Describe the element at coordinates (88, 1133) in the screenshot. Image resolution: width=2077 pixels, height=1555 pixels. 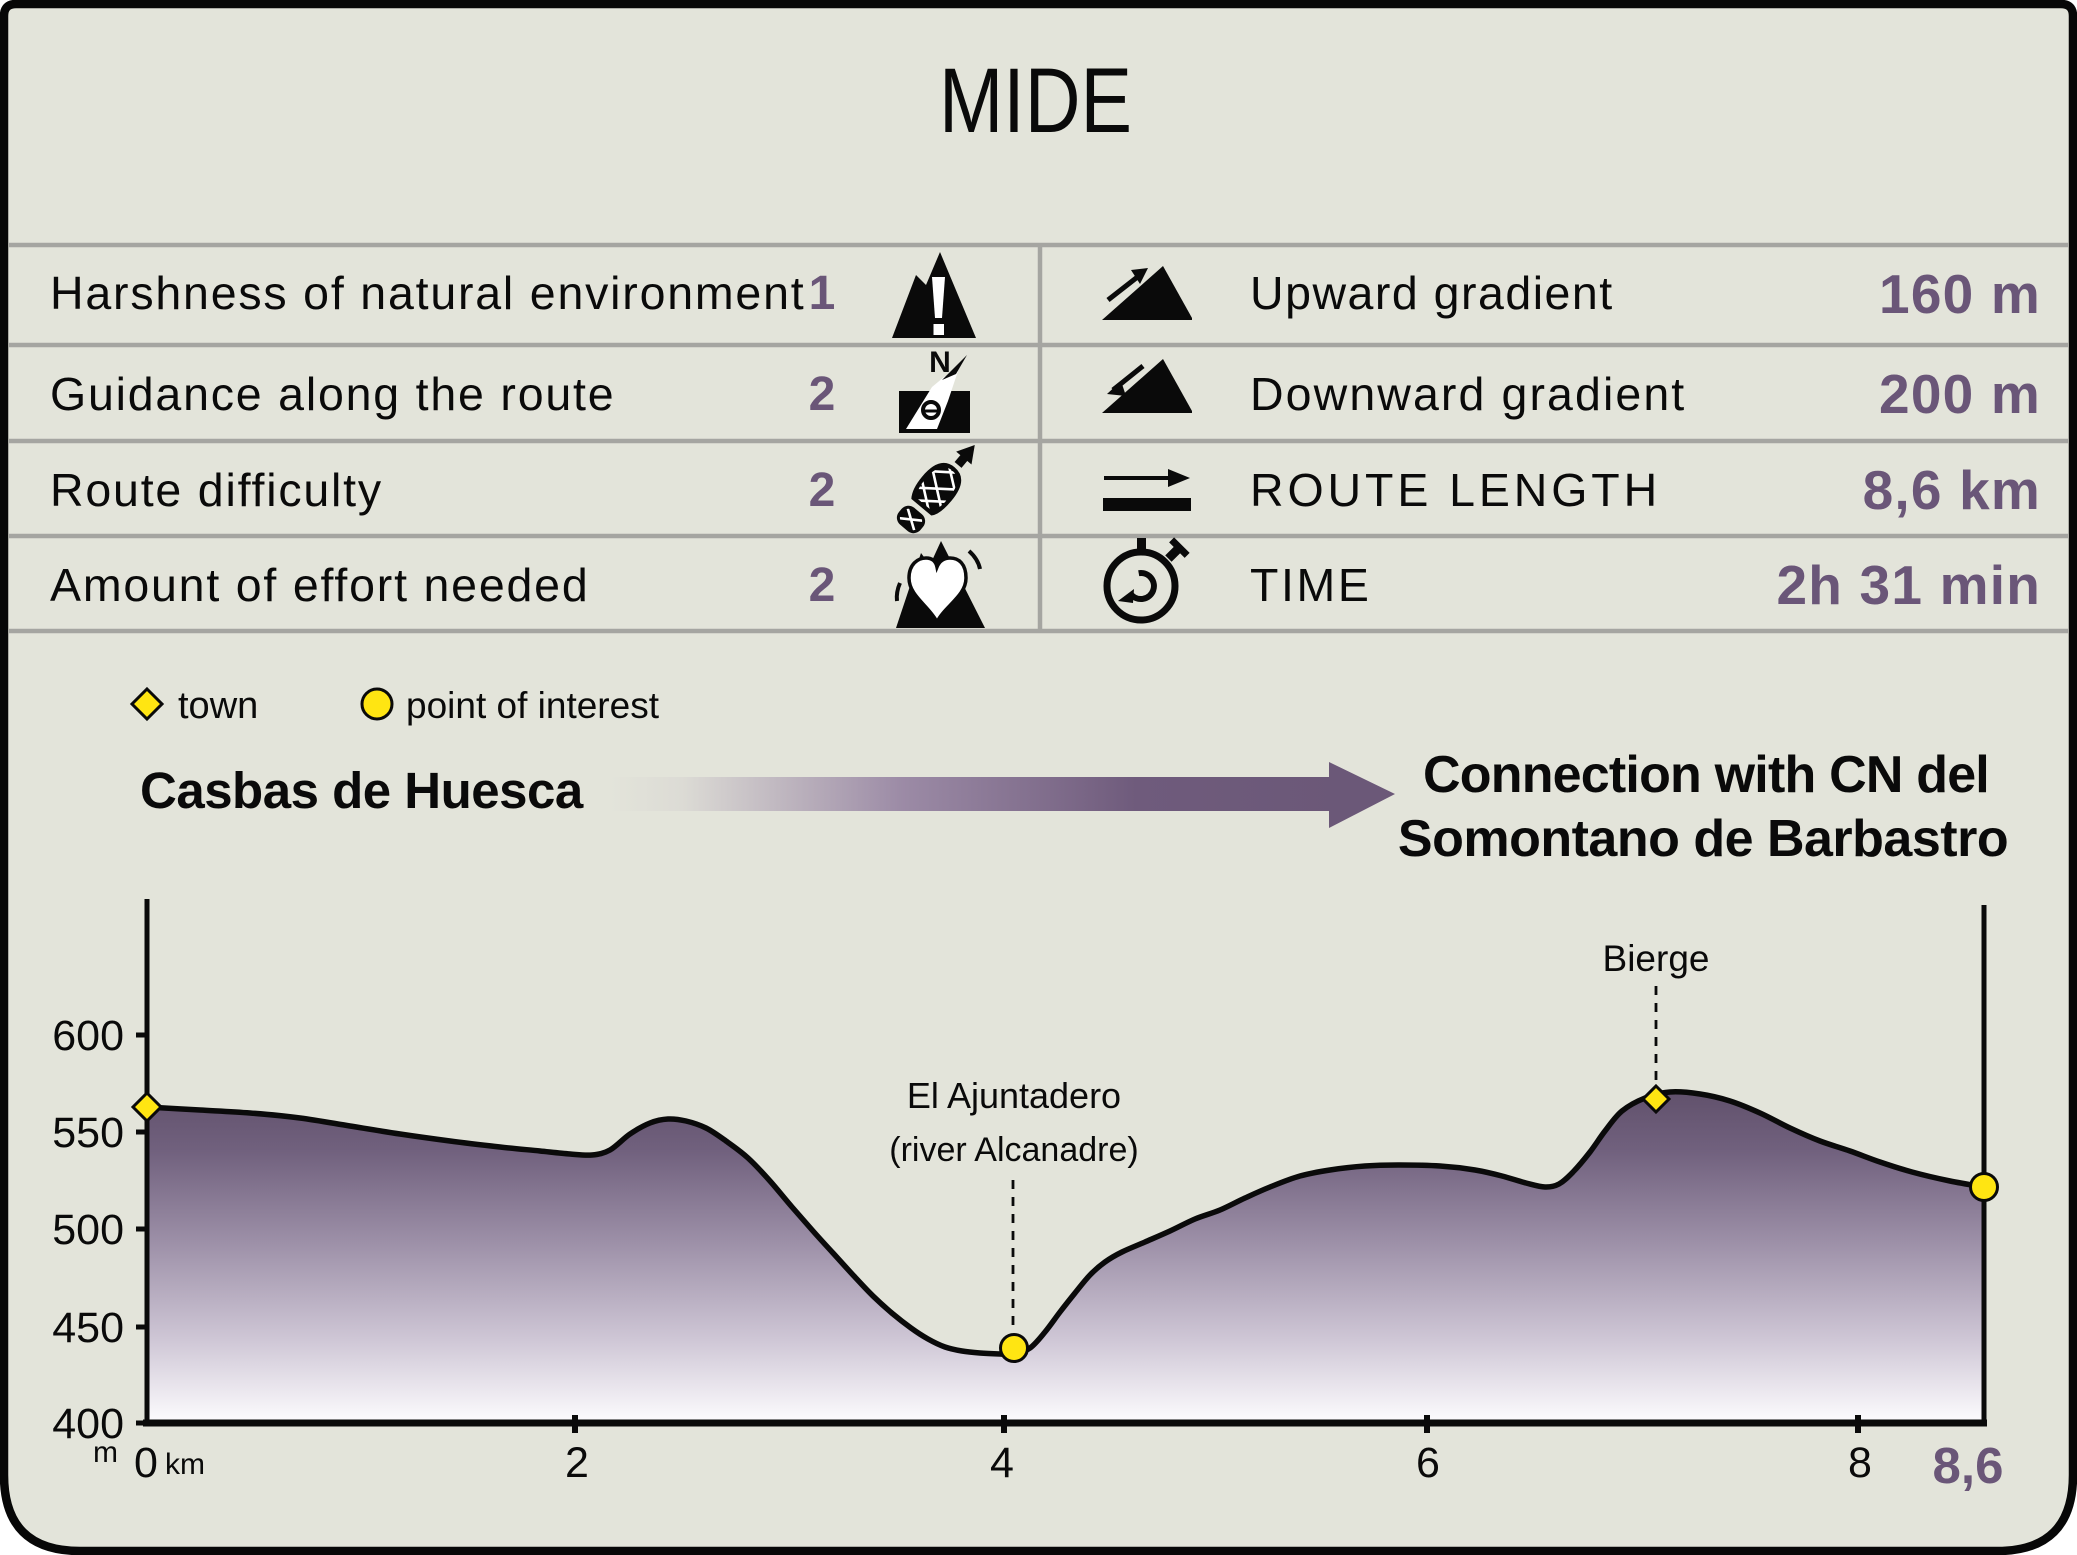
I see `svg-text: 550` at that location.